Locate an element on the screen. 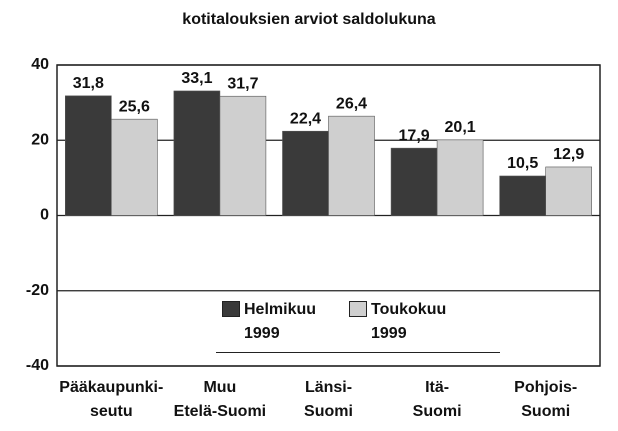  legend: Helmikuu 1999 Toukokuu 1999 is located at coordinates (344, 322).